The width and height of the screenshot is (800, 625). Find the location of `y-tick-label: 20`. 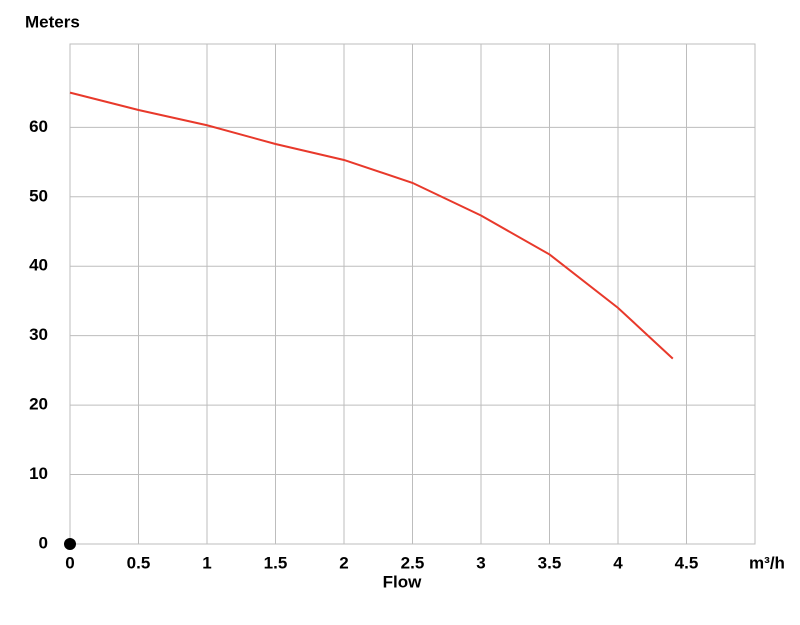

y-tick-label: 20 is located at coordinates (38, 404).